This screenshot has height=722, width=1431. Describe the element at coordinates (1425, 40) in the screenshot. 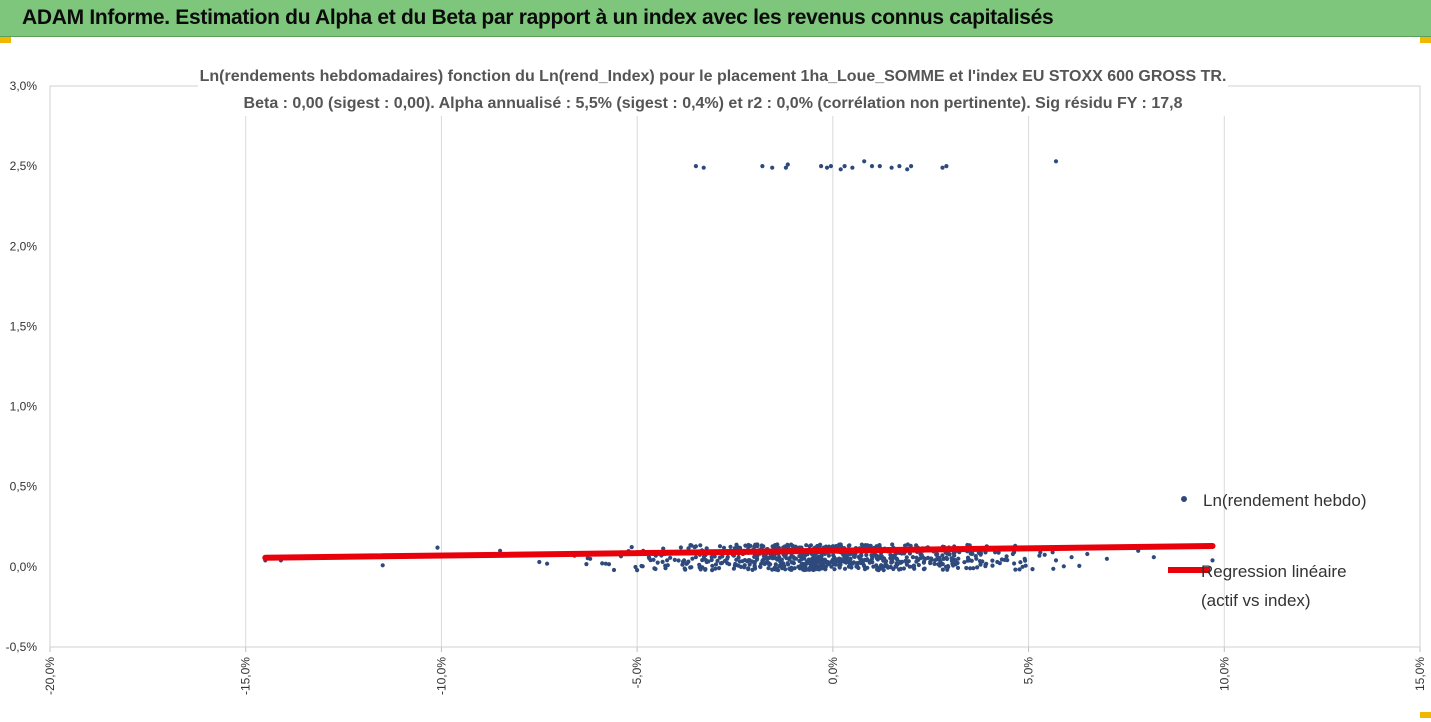

I see `corner-marker-right` at that location.